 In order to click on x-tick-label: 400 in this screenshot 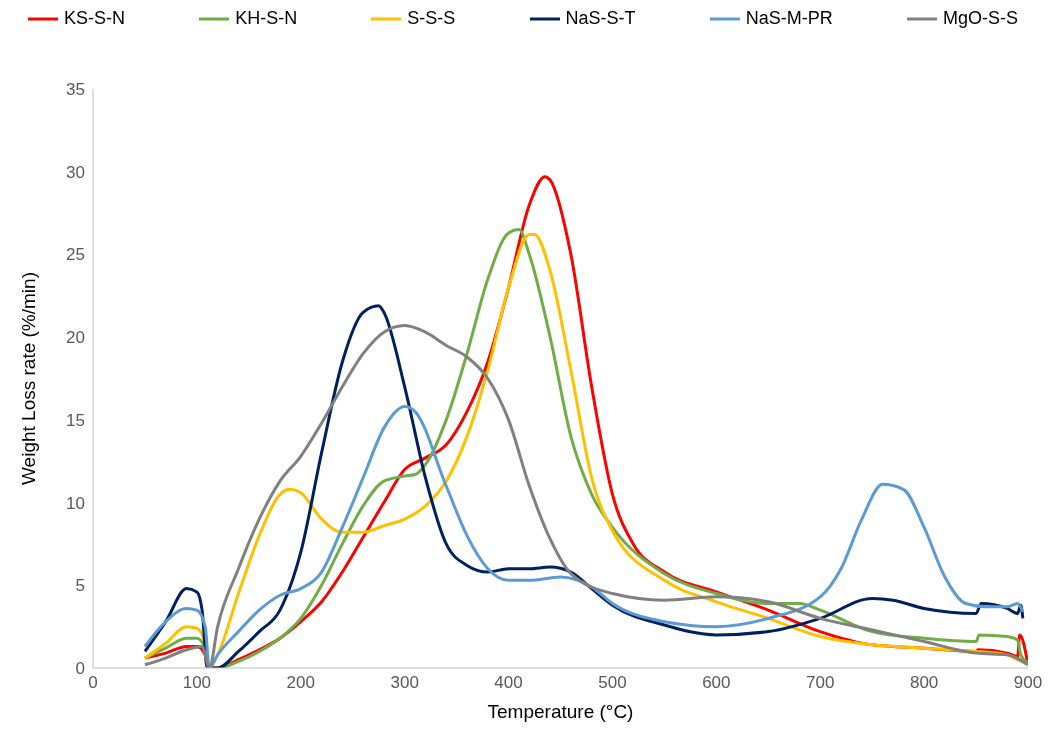, I will do `click(508, 683)`.